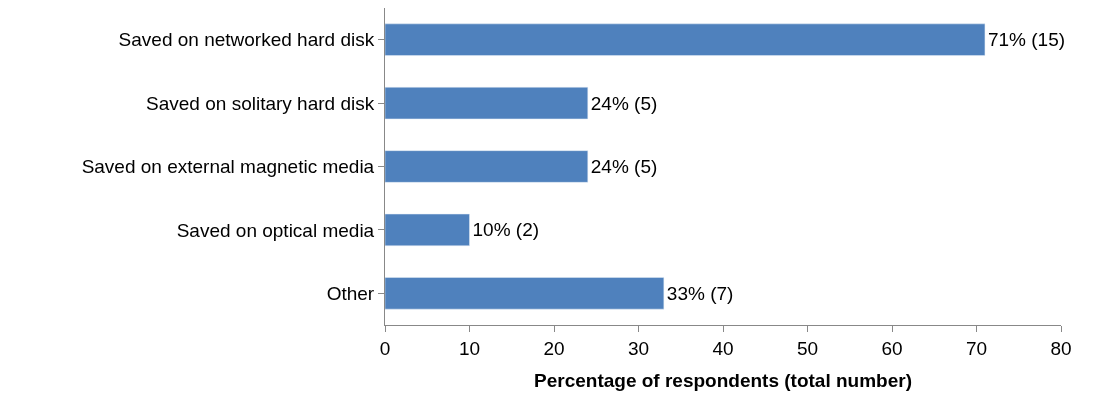 Image resolution: width=1101 pixels, height=410 pixels. Describe the element at coordinates (976, 348) in the screenshot. I see `x-tick-label: 70` at that location.